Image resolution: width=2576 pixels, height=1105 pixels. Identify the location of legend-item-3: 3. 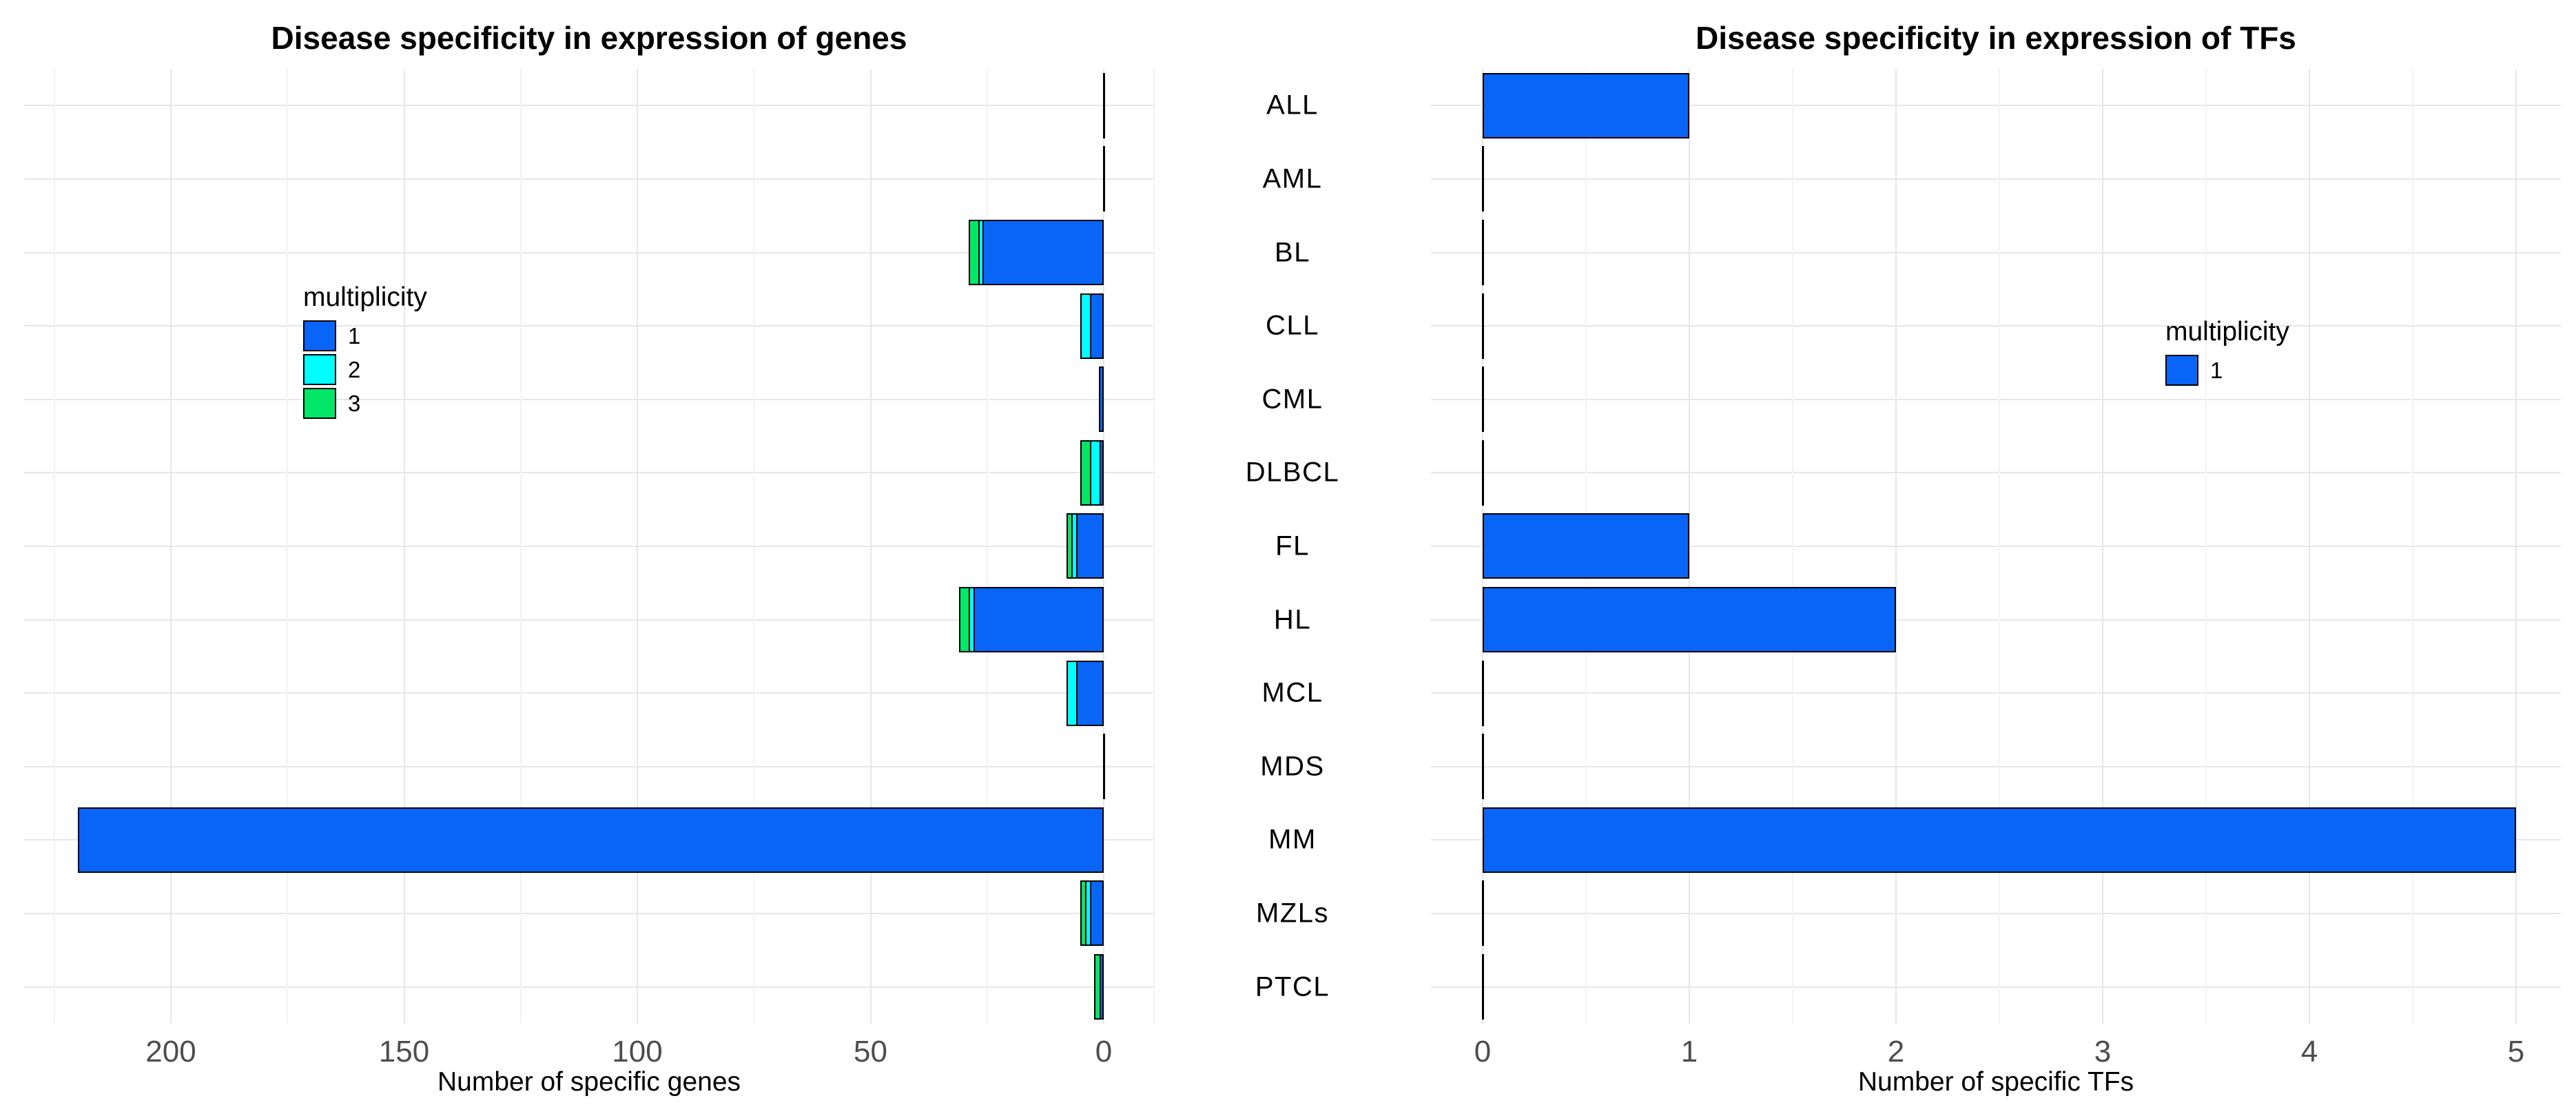
(365, 403).